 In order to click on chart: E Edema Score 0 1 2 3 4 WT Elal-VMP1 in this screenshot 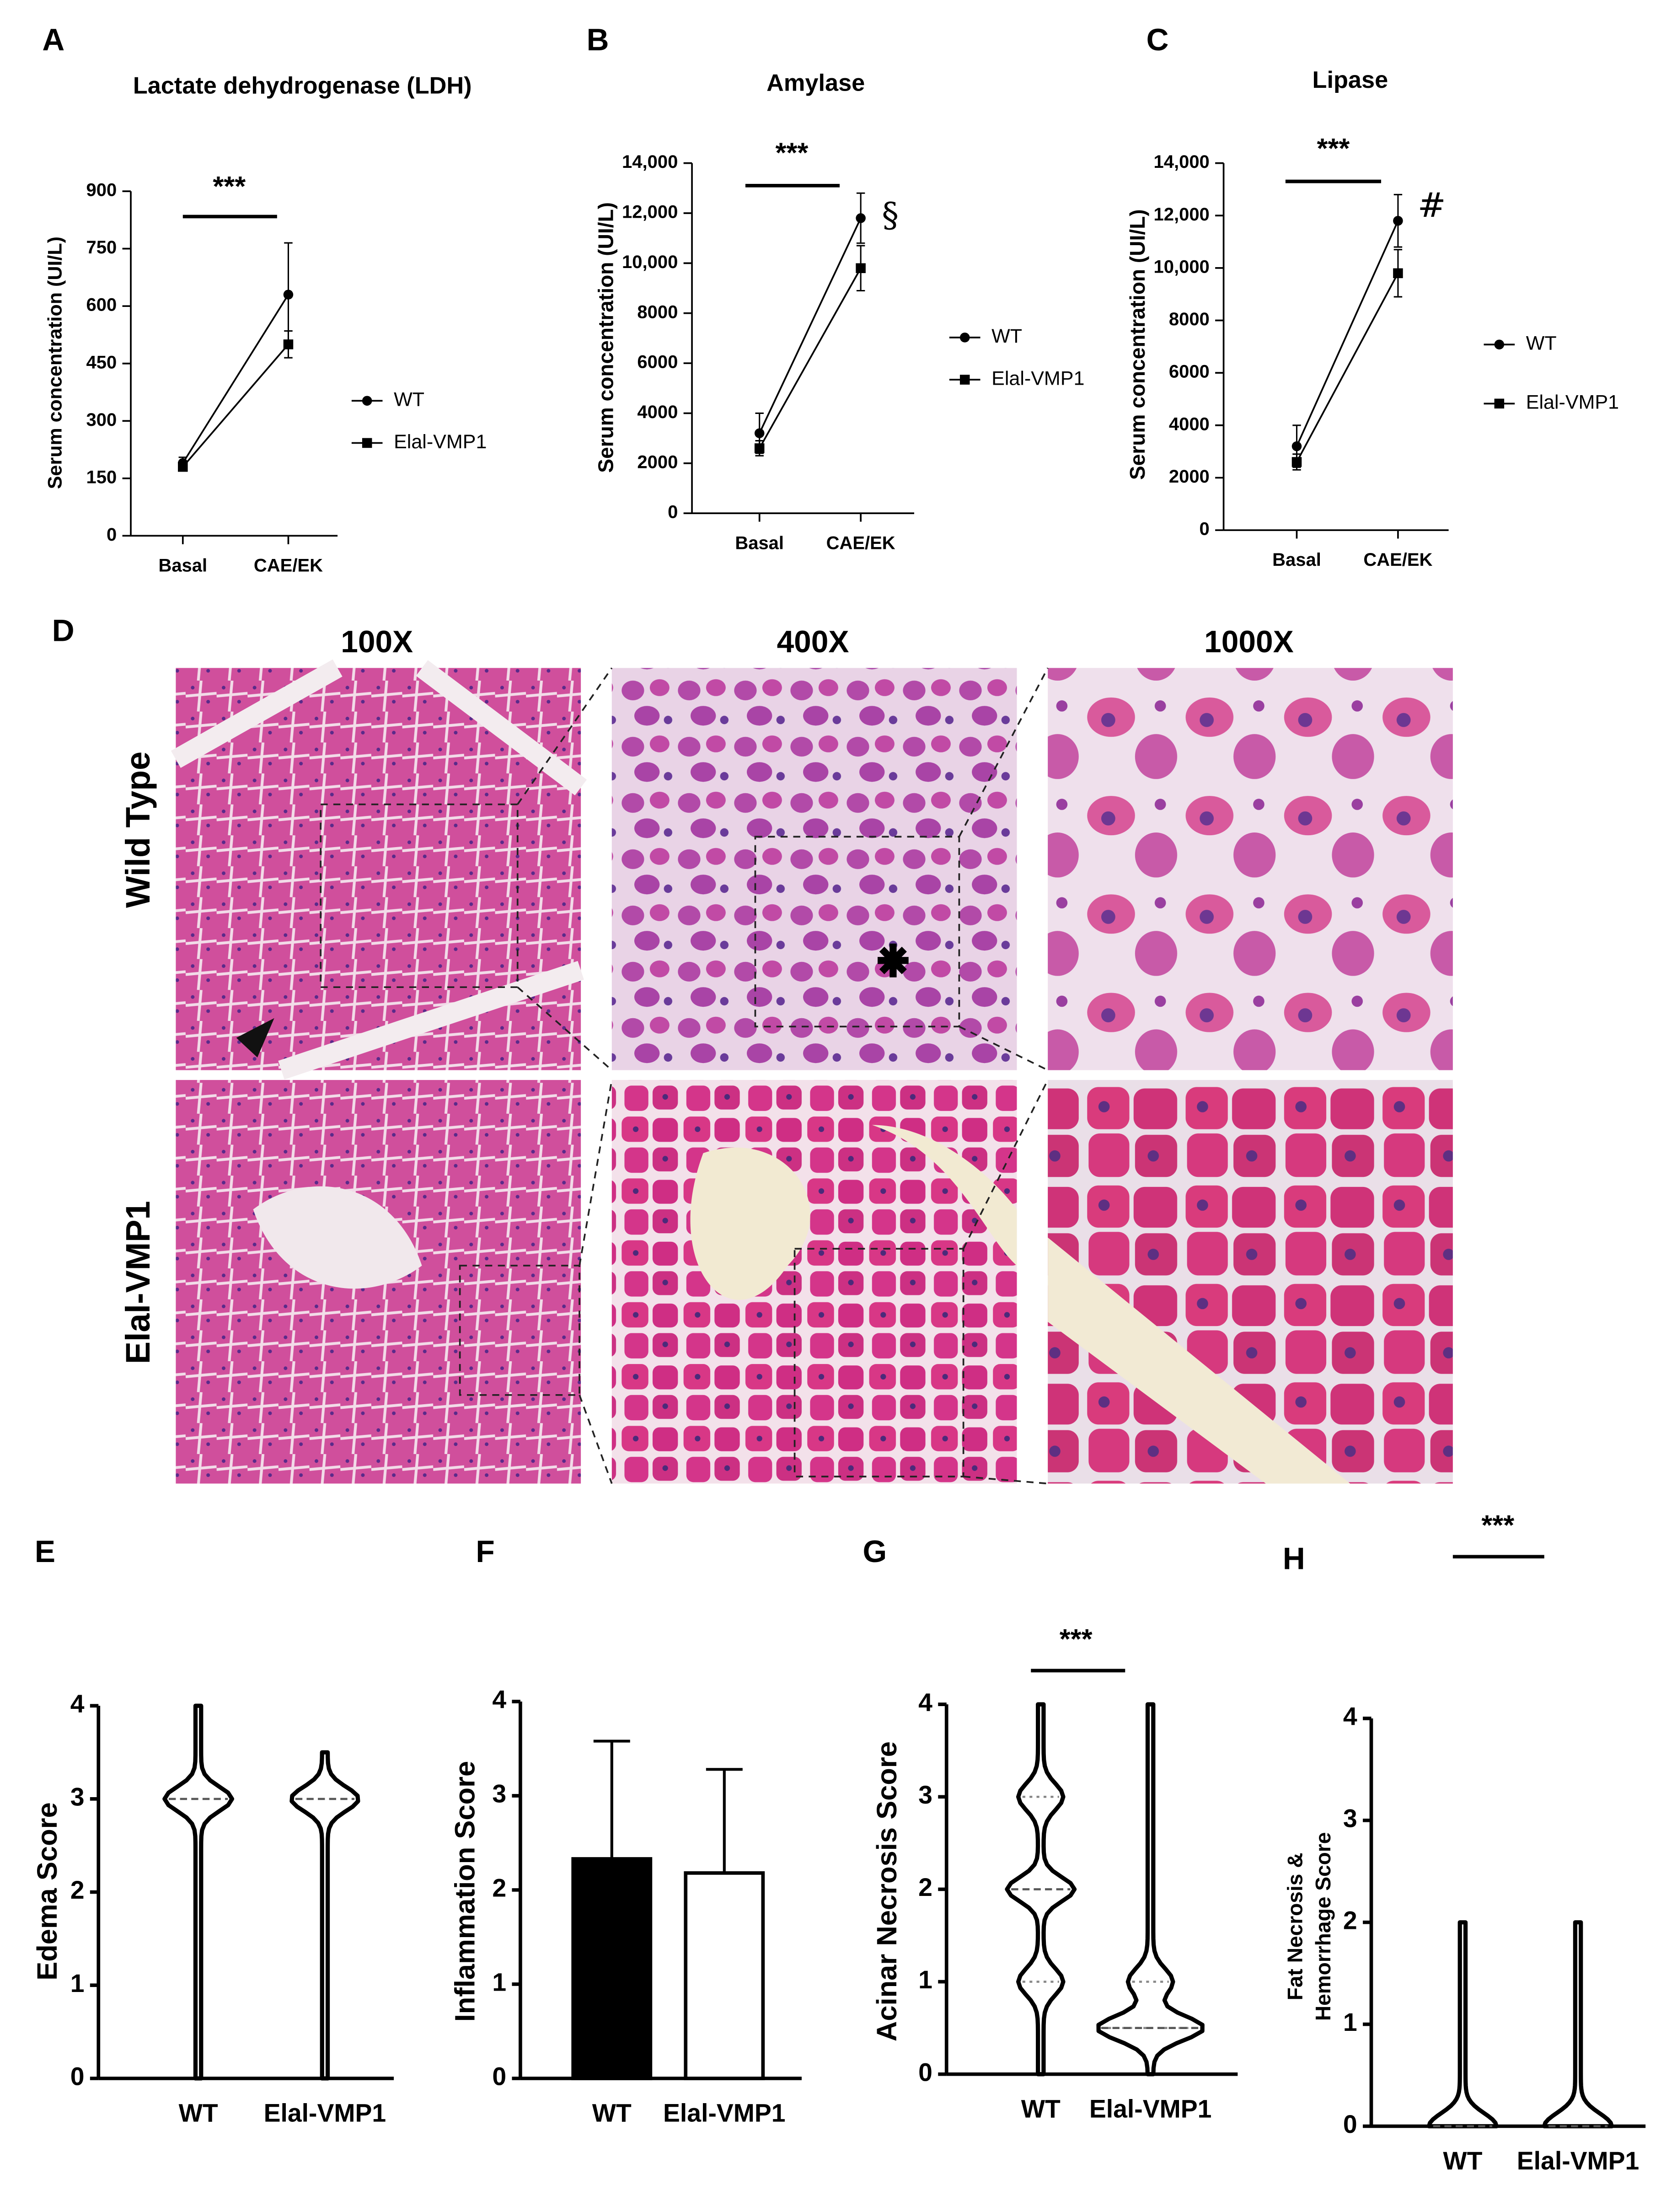, I will do `click(213, 1831)`.